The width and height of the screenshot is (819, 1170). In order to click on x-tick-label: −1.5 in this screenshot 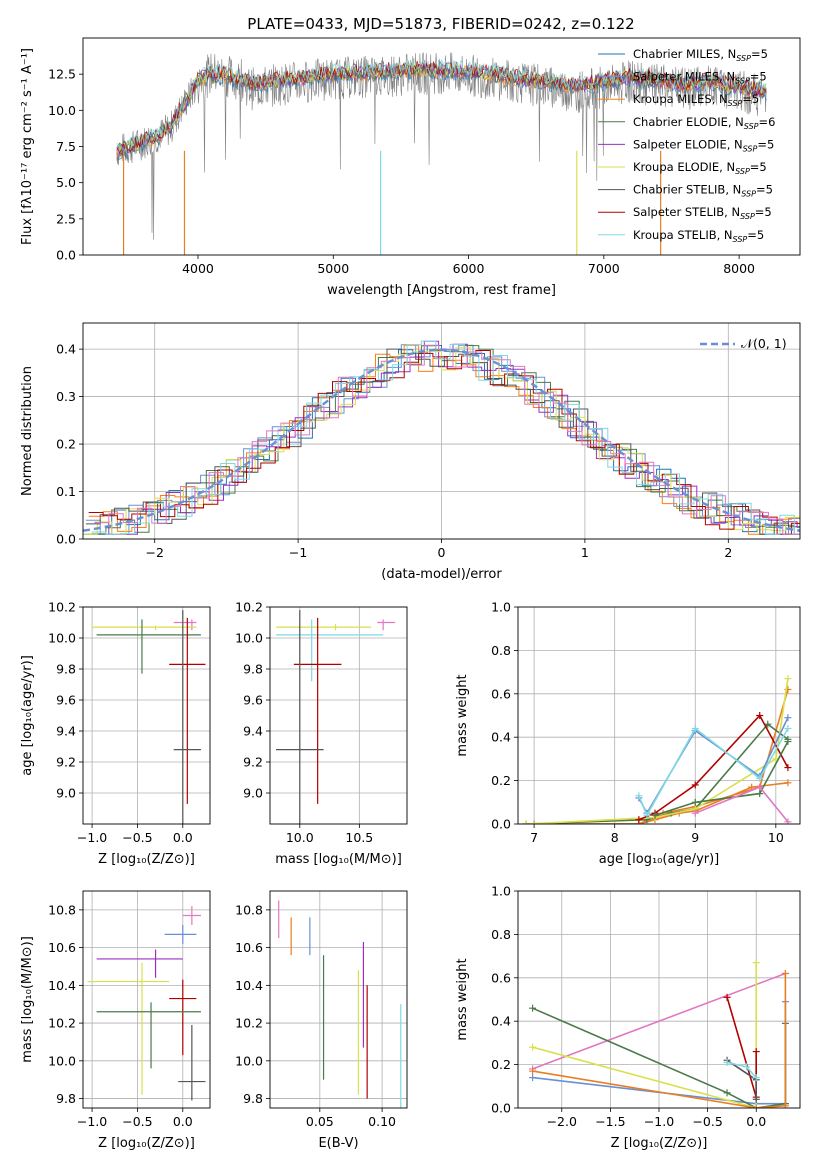, I will do `click(610, 1121)`.